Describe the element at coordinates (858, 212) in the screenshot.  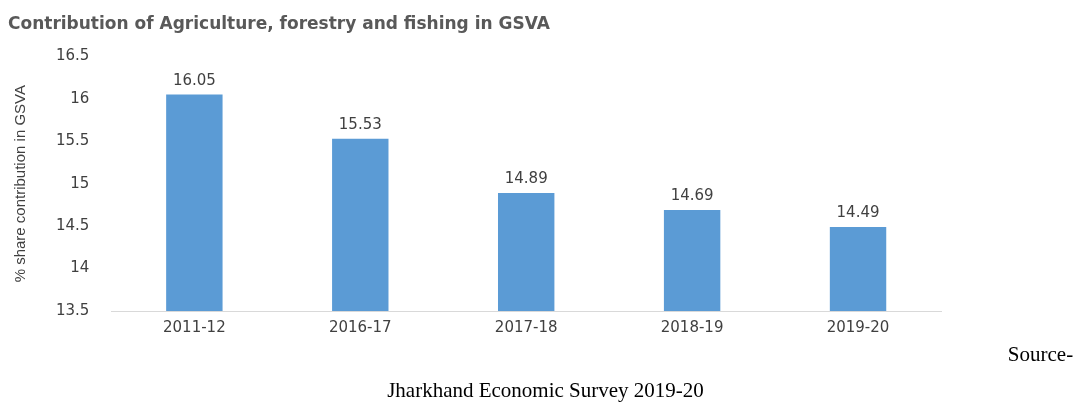
I see `data-label: 14.49` at that location.